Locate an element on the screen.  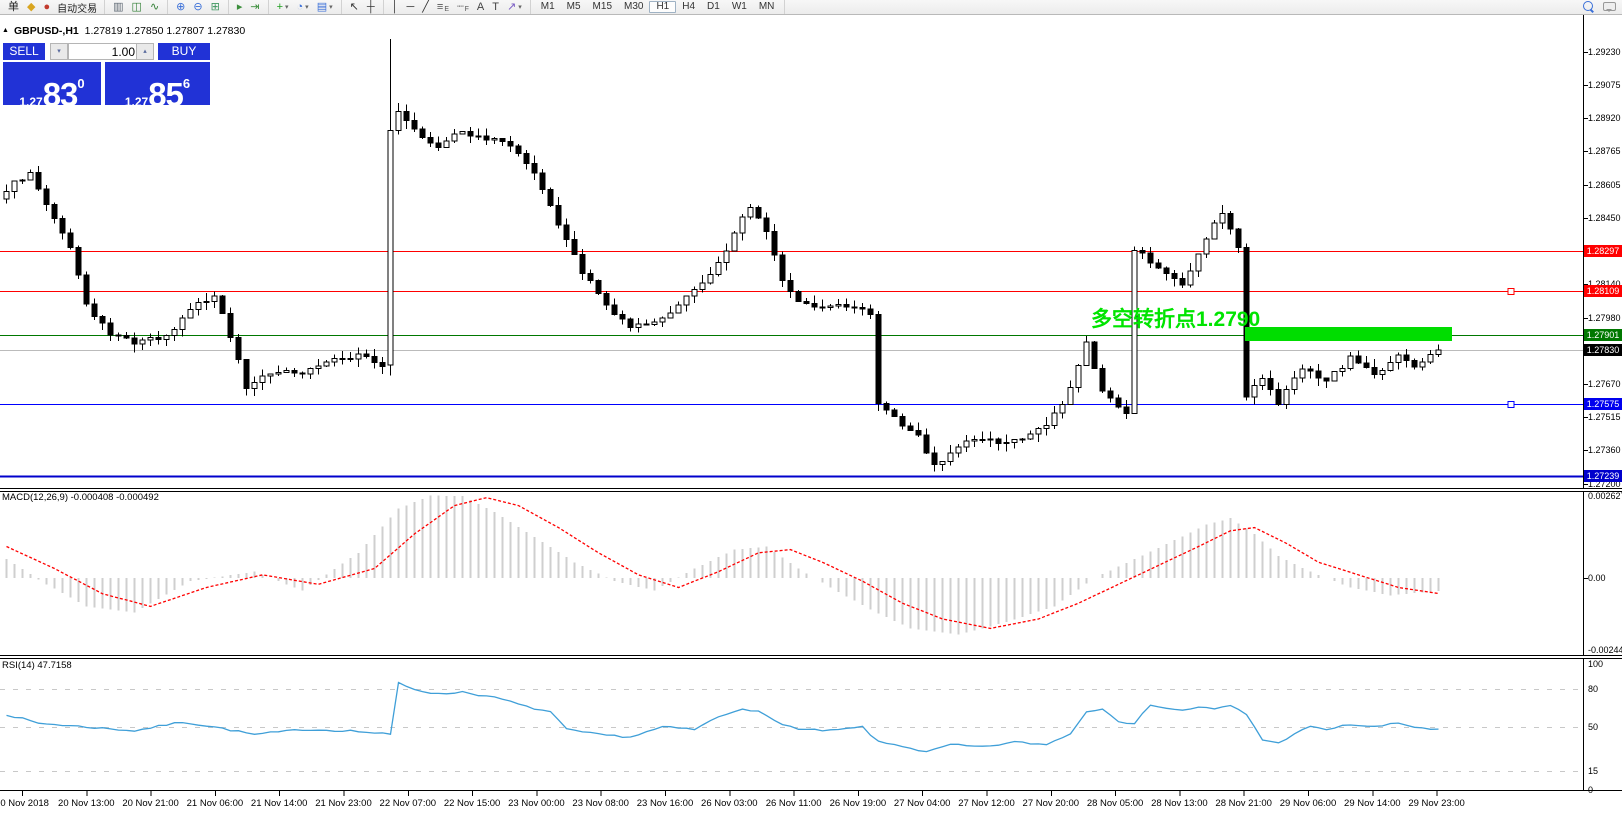
mt4-logo-icon: ▲ is located at coordinates (5, 30).